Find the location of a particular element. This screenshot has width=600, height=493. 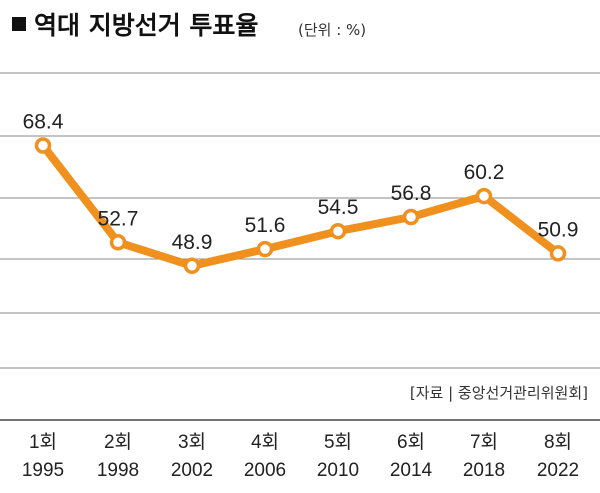

data-label-1: 68.4 is located at coordinates (43, 122).